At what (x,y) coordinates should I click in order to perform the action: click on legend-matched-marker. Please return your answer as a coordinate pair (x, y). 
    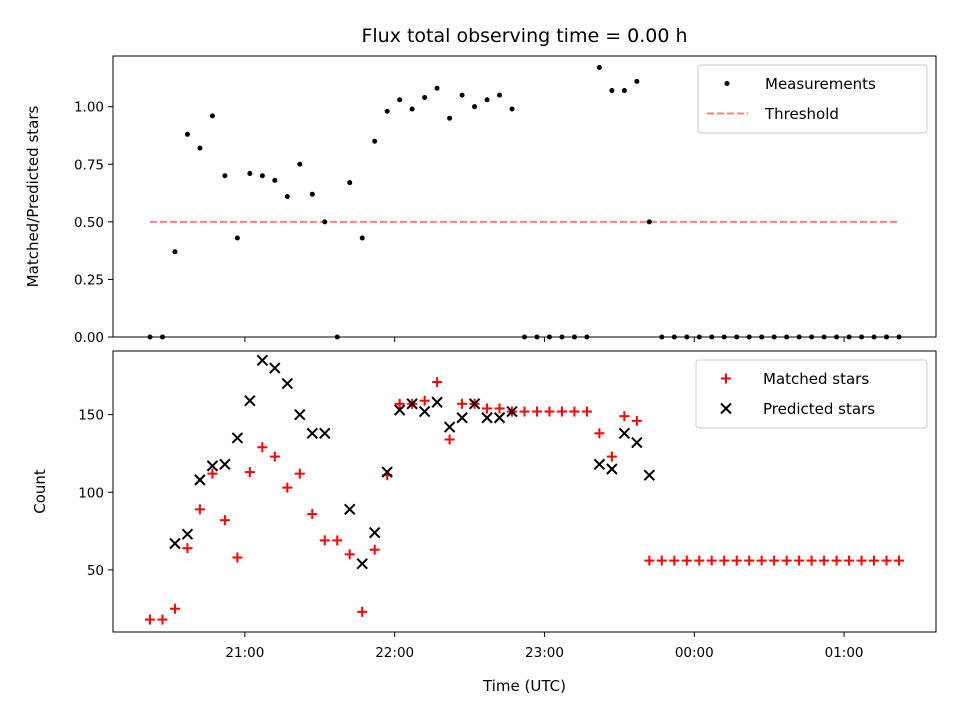
    Looking at the image, I should click on (726, 378).